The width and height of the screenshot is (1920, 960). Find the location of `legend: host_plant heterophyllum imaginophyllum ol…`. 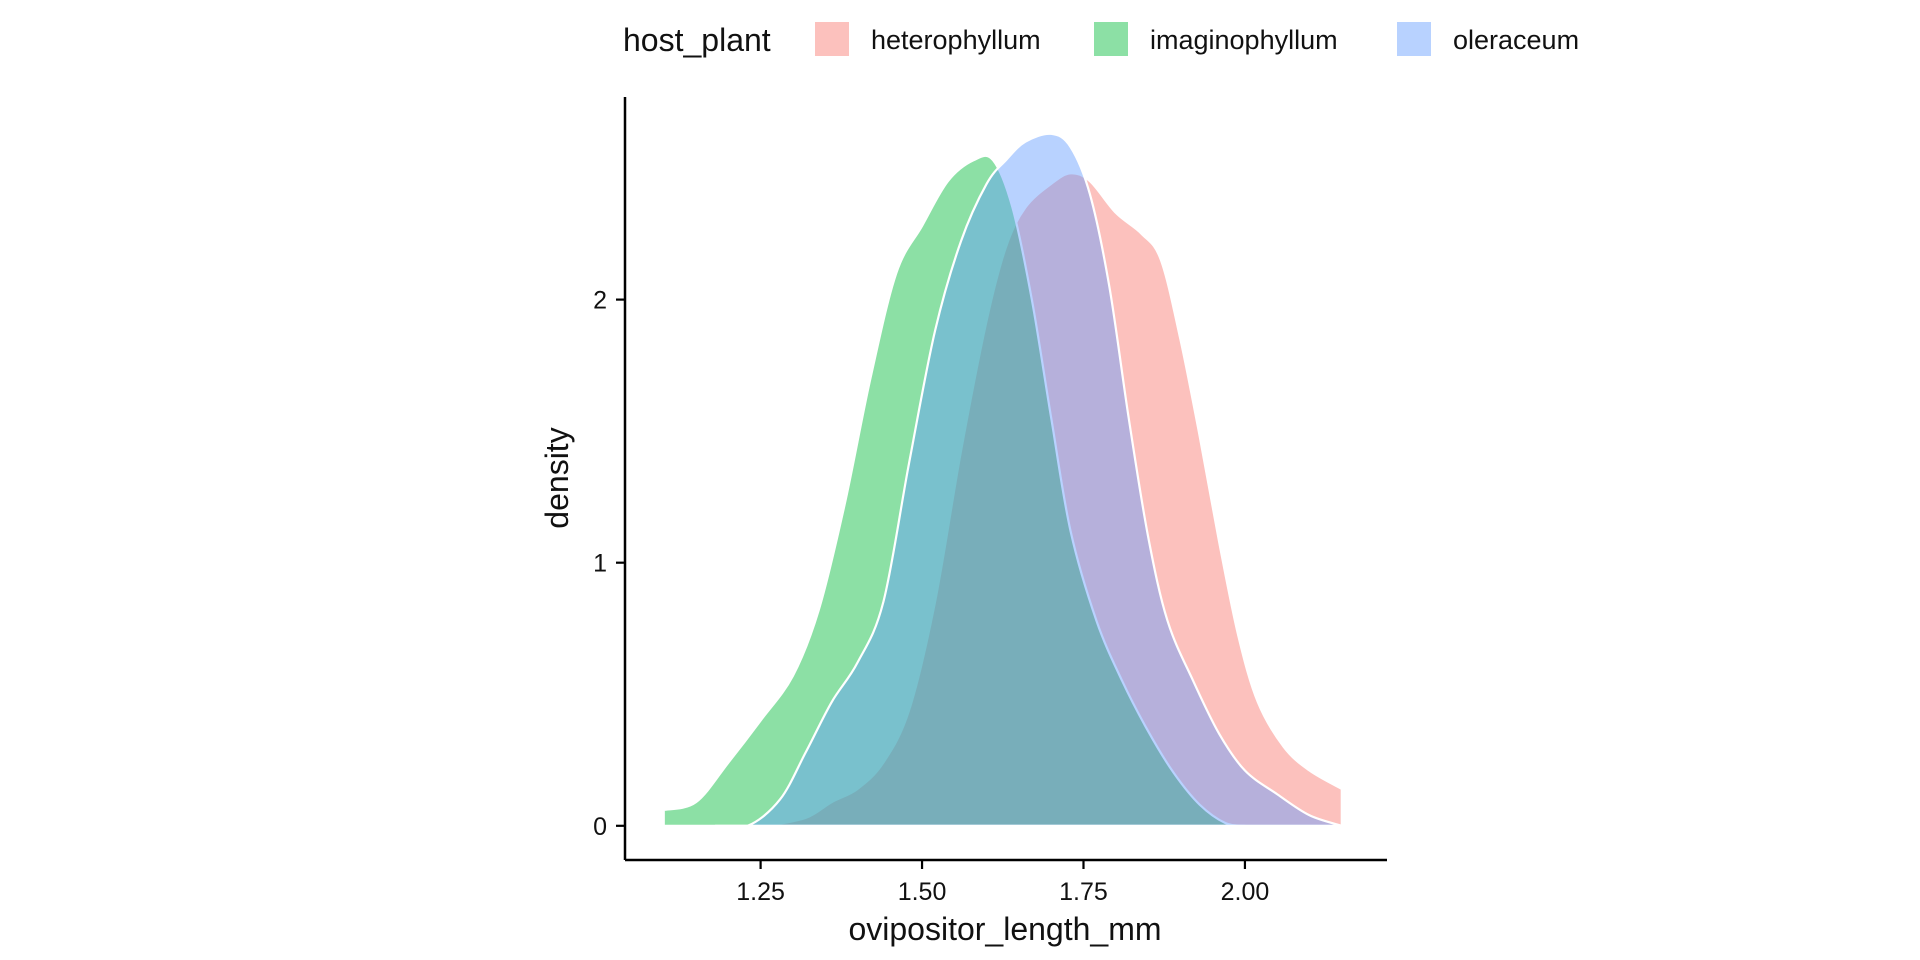

legend: host_plant heterophyllum imaginophyllum ol… is located at coordinates (1101, 40).